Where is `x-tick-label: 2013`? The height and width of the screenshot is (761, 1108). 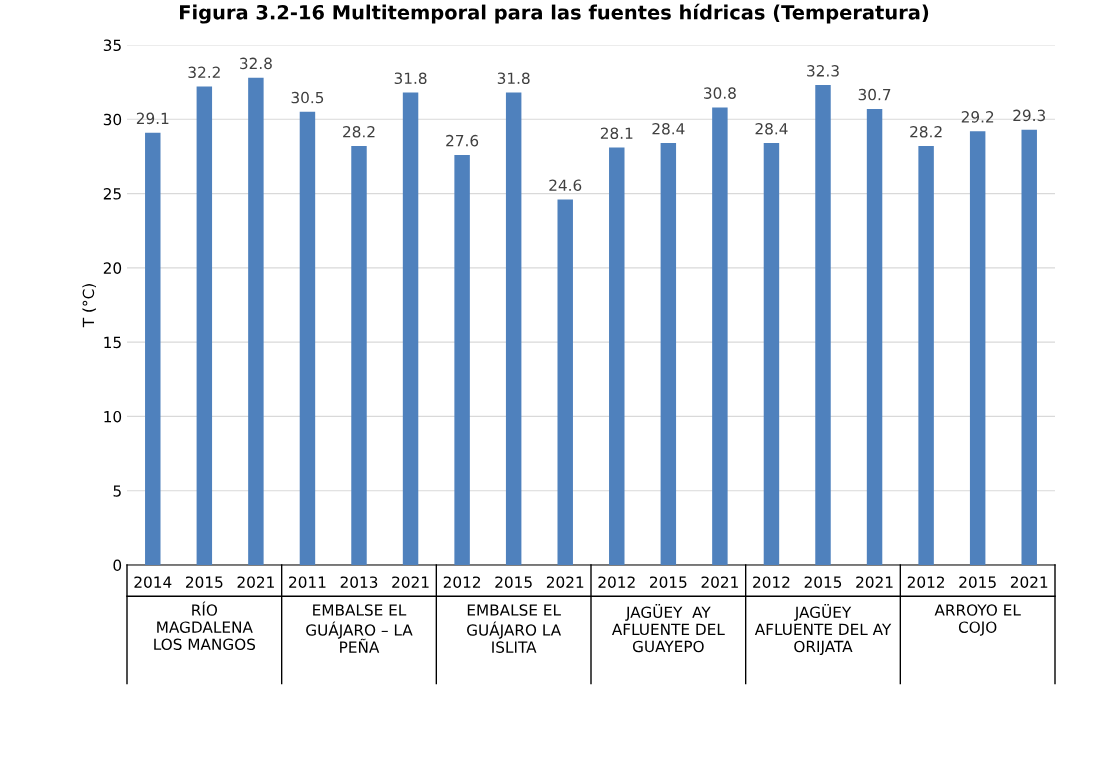 x-tick-label: 2013 is located at coordinates (359, 582).